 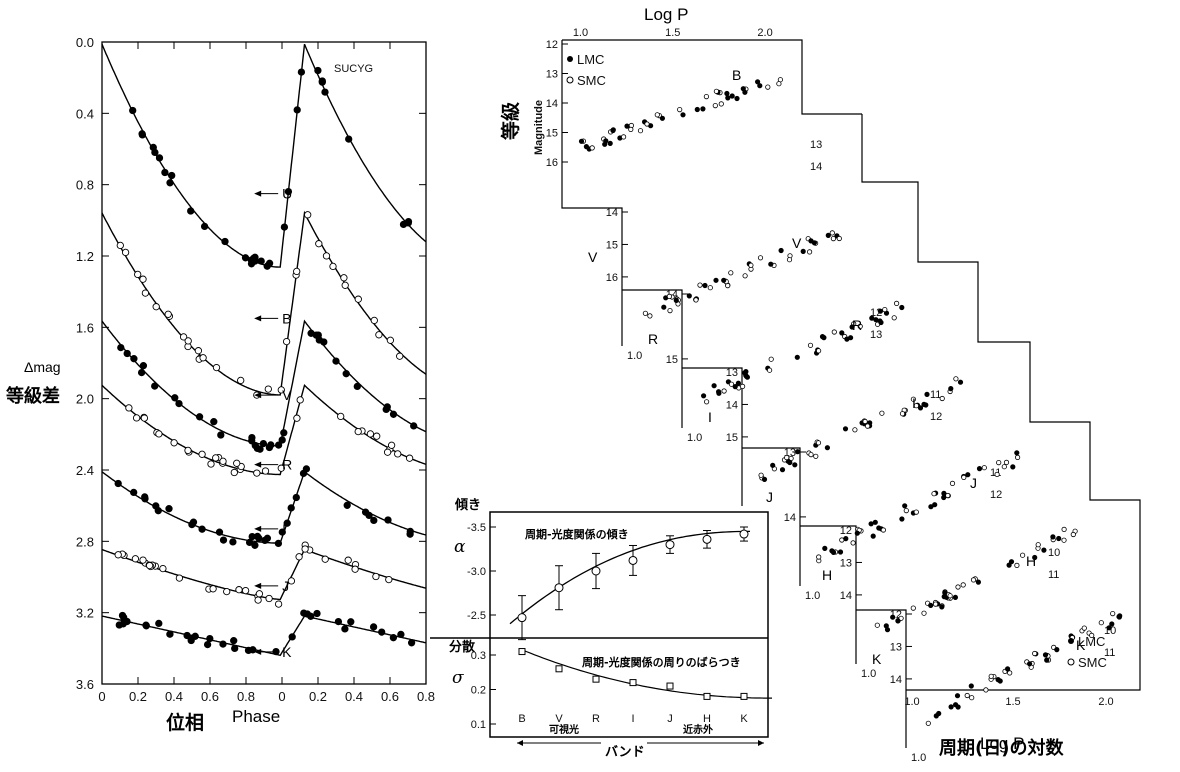 I want to click on band-label-v: V, so click(x=287, y=395).